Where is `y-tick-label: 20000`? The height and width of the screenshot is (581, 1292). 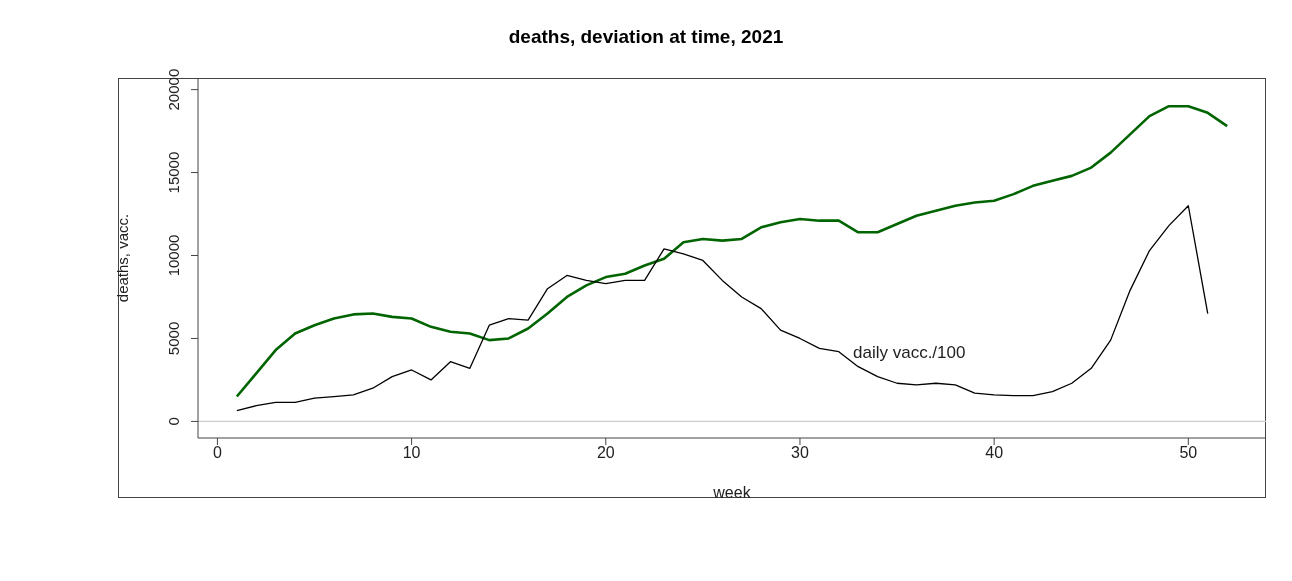 y-tick-label: 20000 is located at coordinates (173, 89).